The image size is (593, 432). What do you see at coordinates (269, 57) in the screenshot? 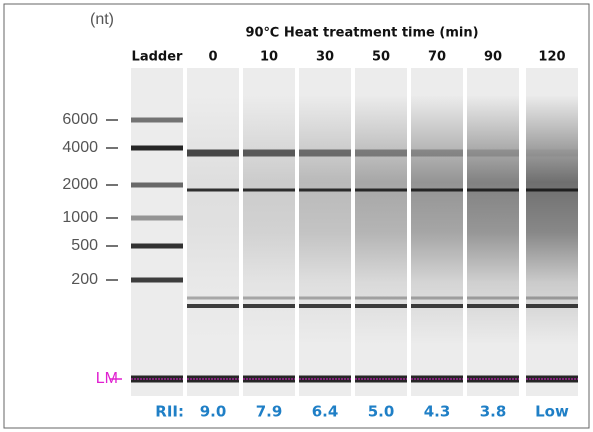
I see `lane-label: 10` at bounding box center [269, 57].